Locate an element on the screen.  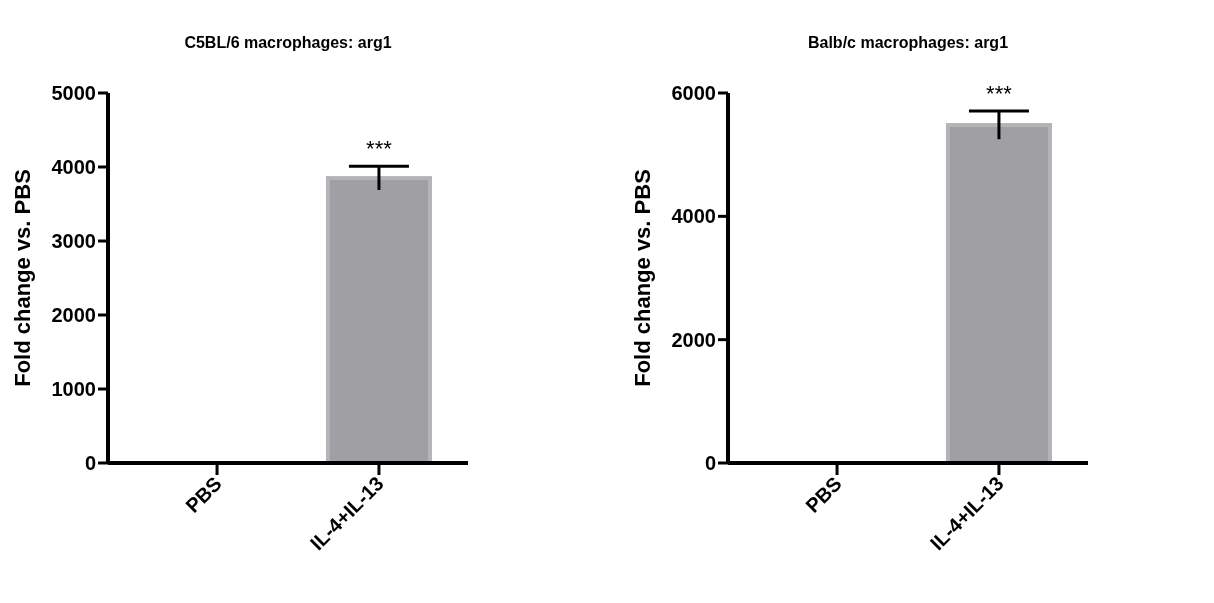
y-tick-label: 5000 is located at coordinates (73, 93).